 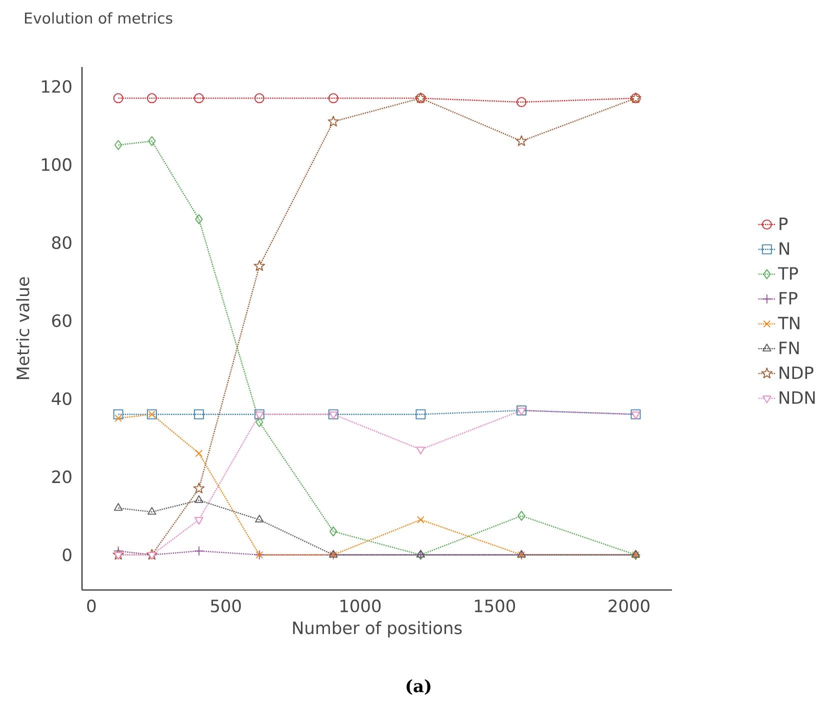 What do you see at coordinates (784, 248) in the screenshot?
I see `legend-label: N` at bounding box center [784, 248].